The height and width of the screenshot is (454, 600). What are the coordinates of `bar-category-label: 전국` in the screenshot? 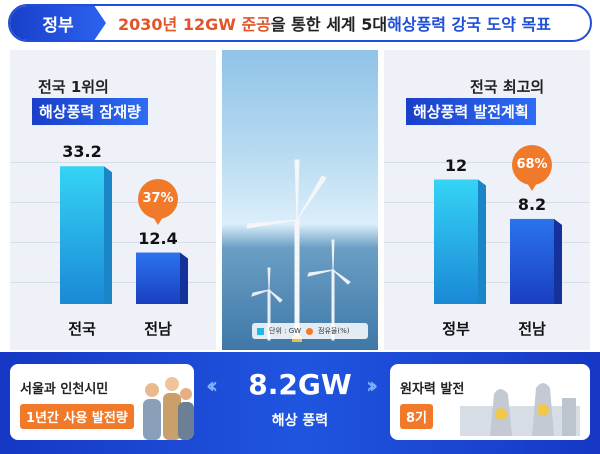 It's located at (82, 329).